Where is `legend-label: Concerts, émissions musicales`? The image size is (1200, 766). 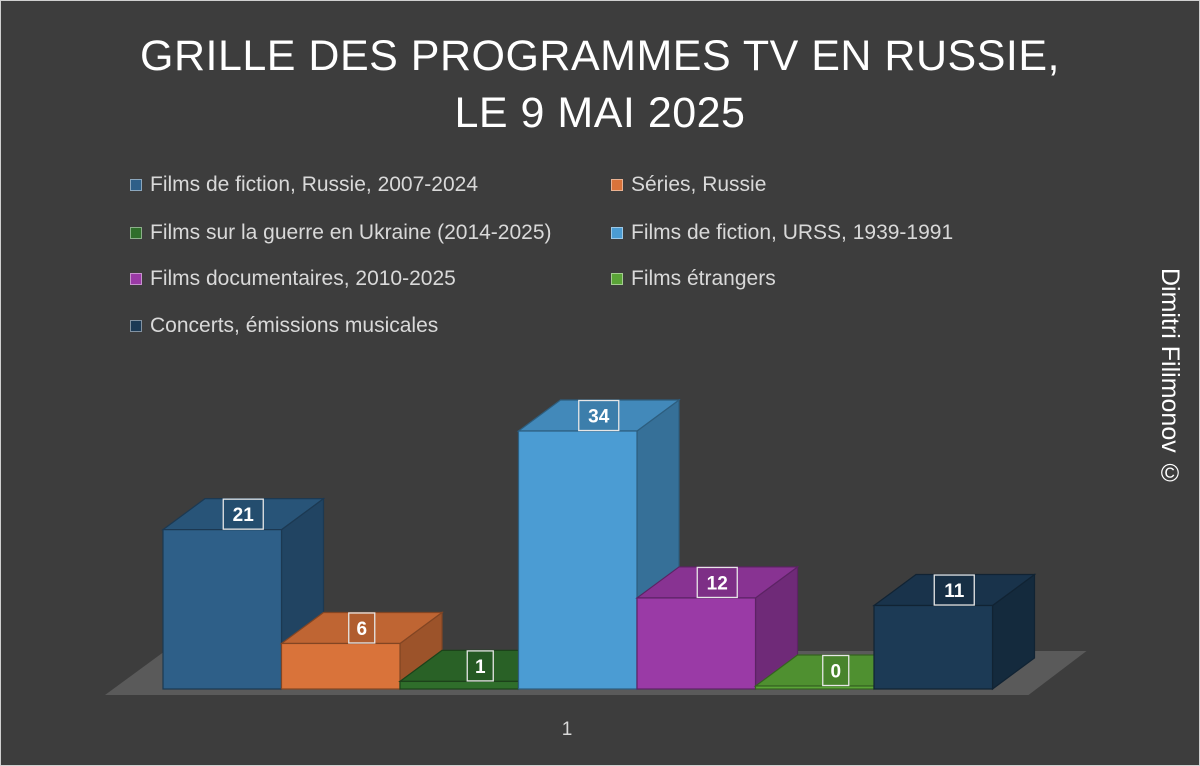
legend-label: Concerts, émissions musicales is located at coordinates (294, 325).